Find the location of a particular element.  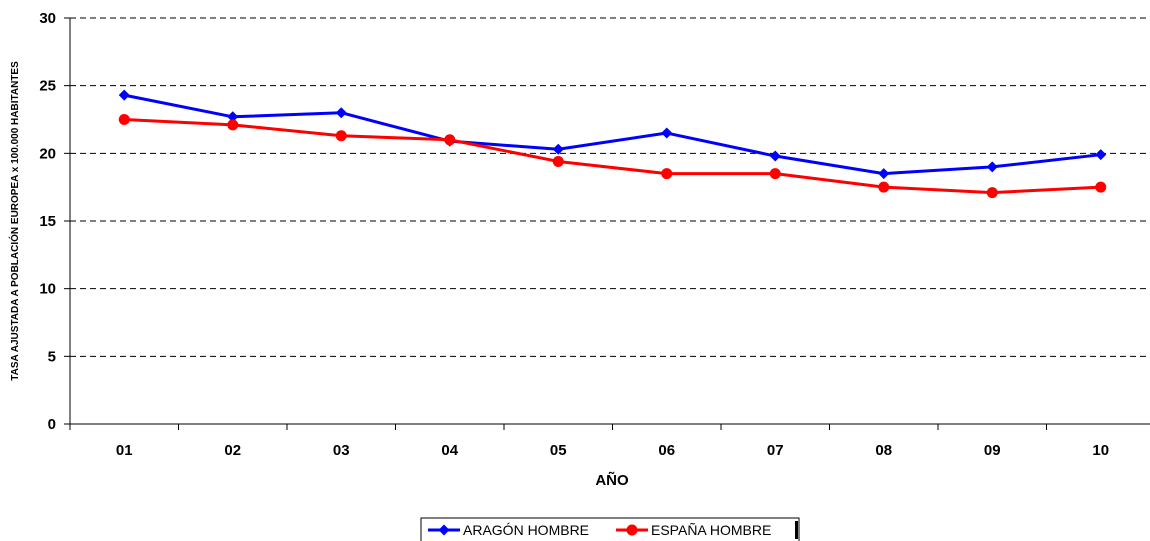

y-tick-label: 15 is located at coordinates (47, 221).